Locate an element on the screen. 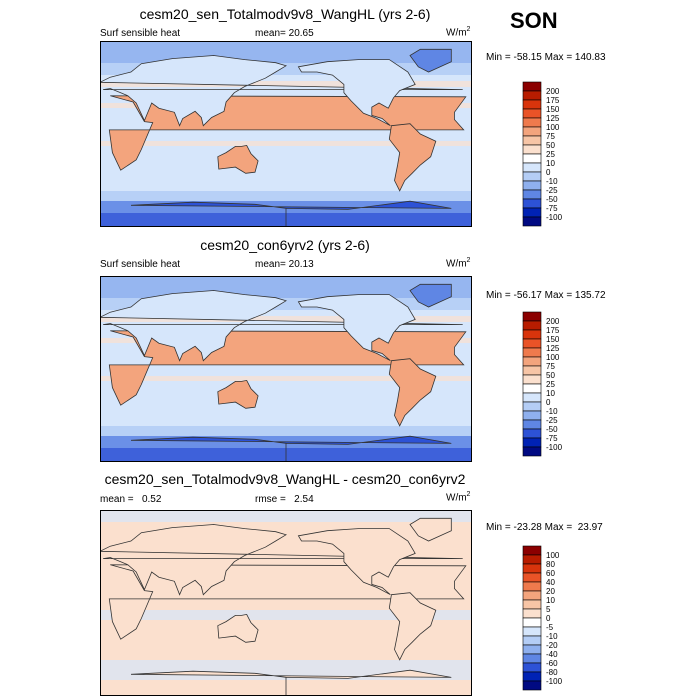 This screenshot has width=700, height=700. panel-1-left-label: Surf sensible heat is located at coordinates (140, 33).